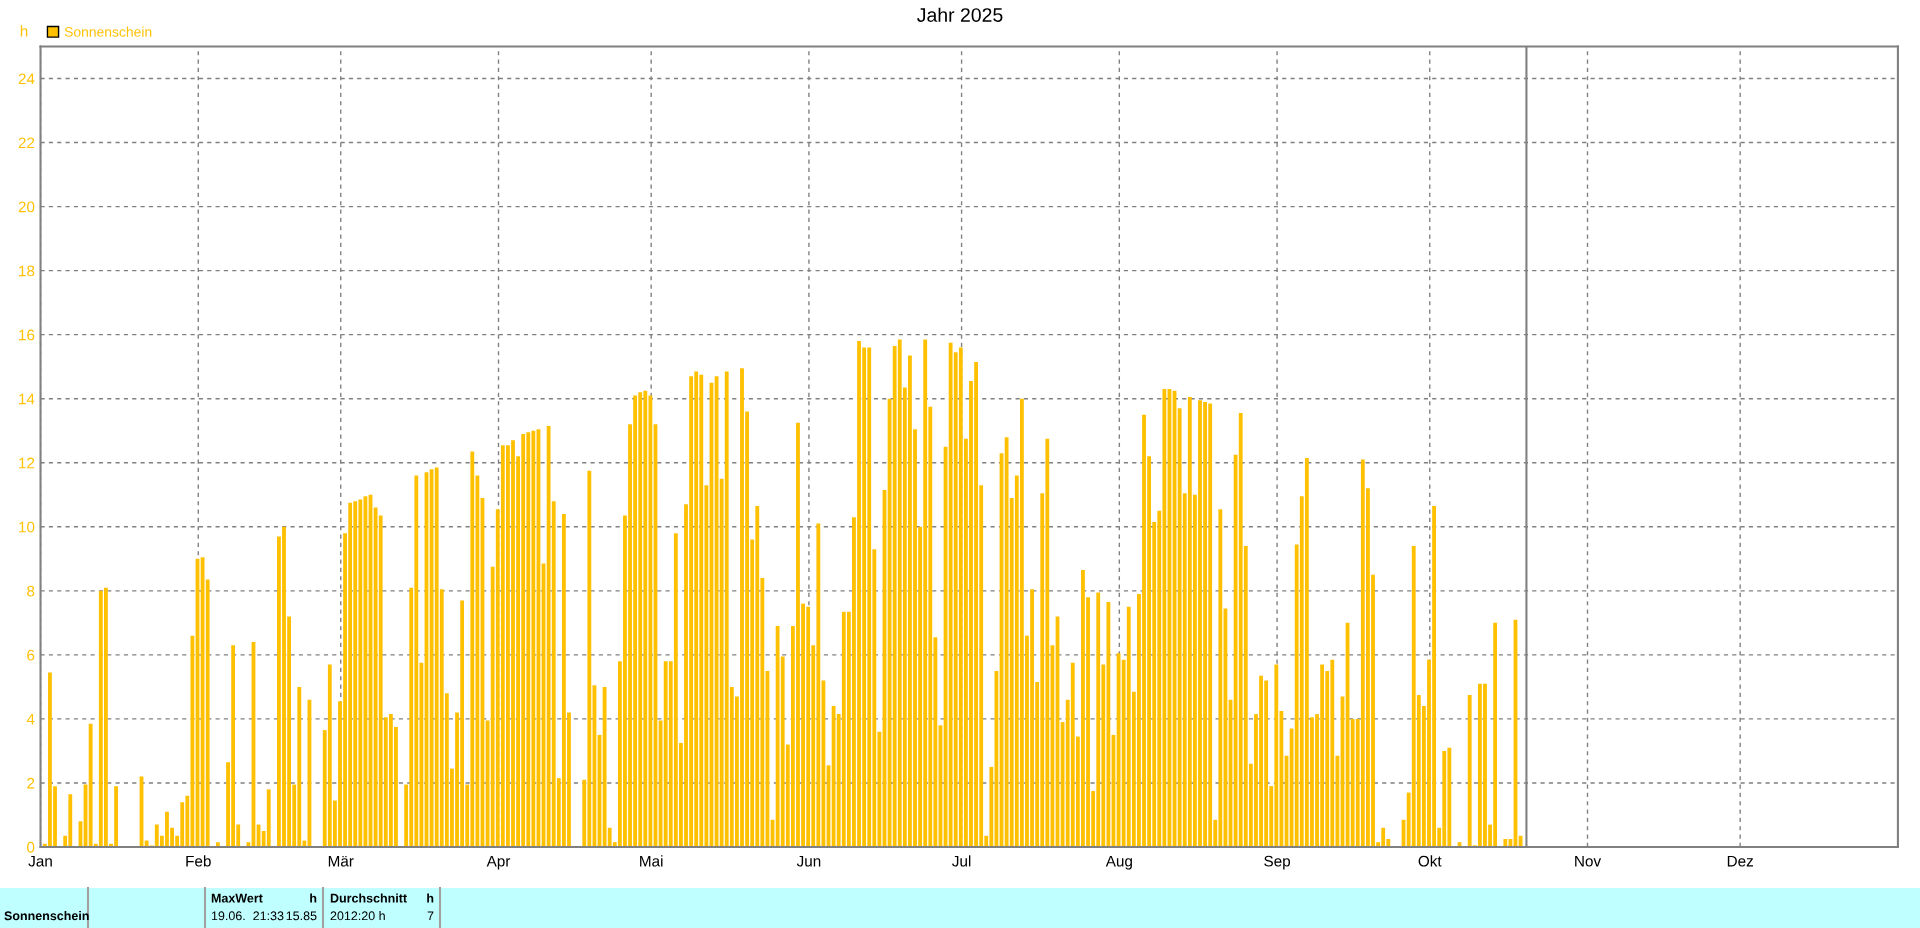  Describe the element at coordinates (27, 463) in the screenshot. I see `y-tick-label: 12` at that location.